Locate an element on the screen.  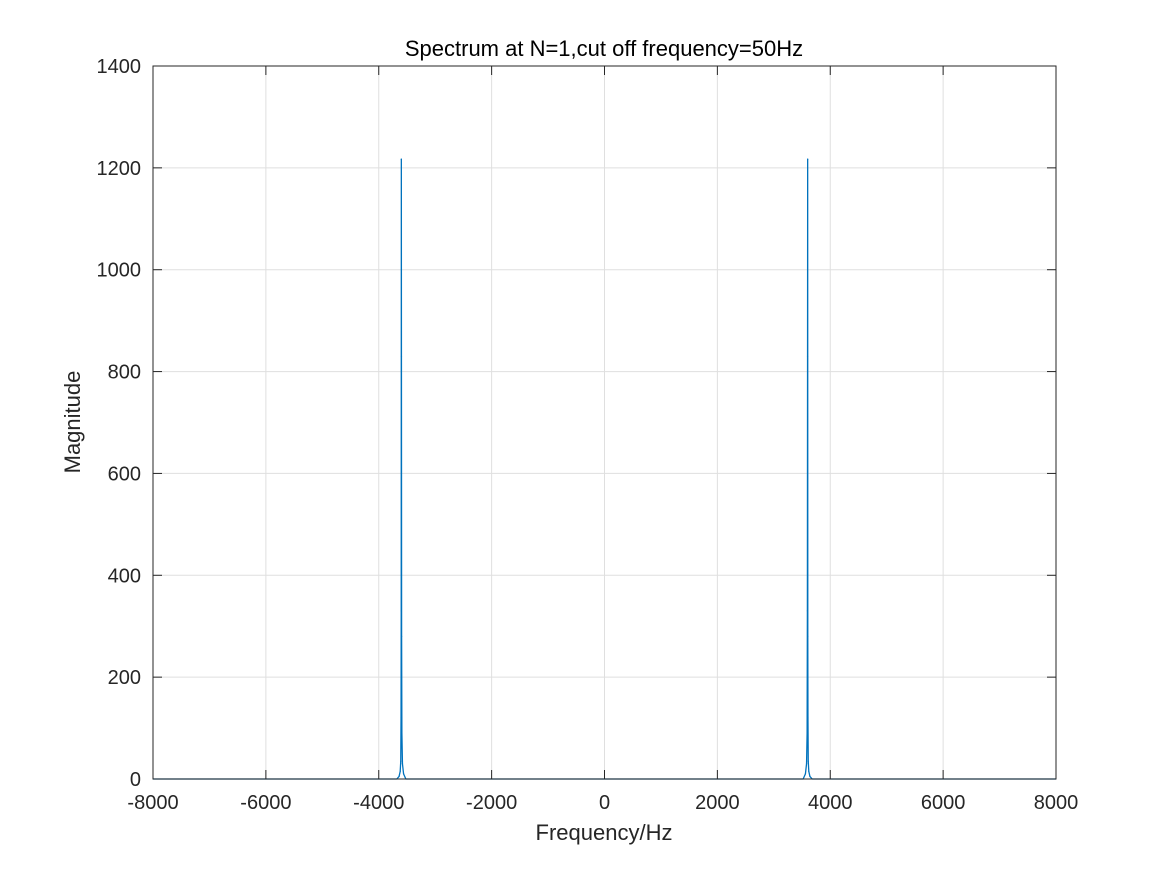
y-tick-label: 1200 is located at coordinates (119, 169).